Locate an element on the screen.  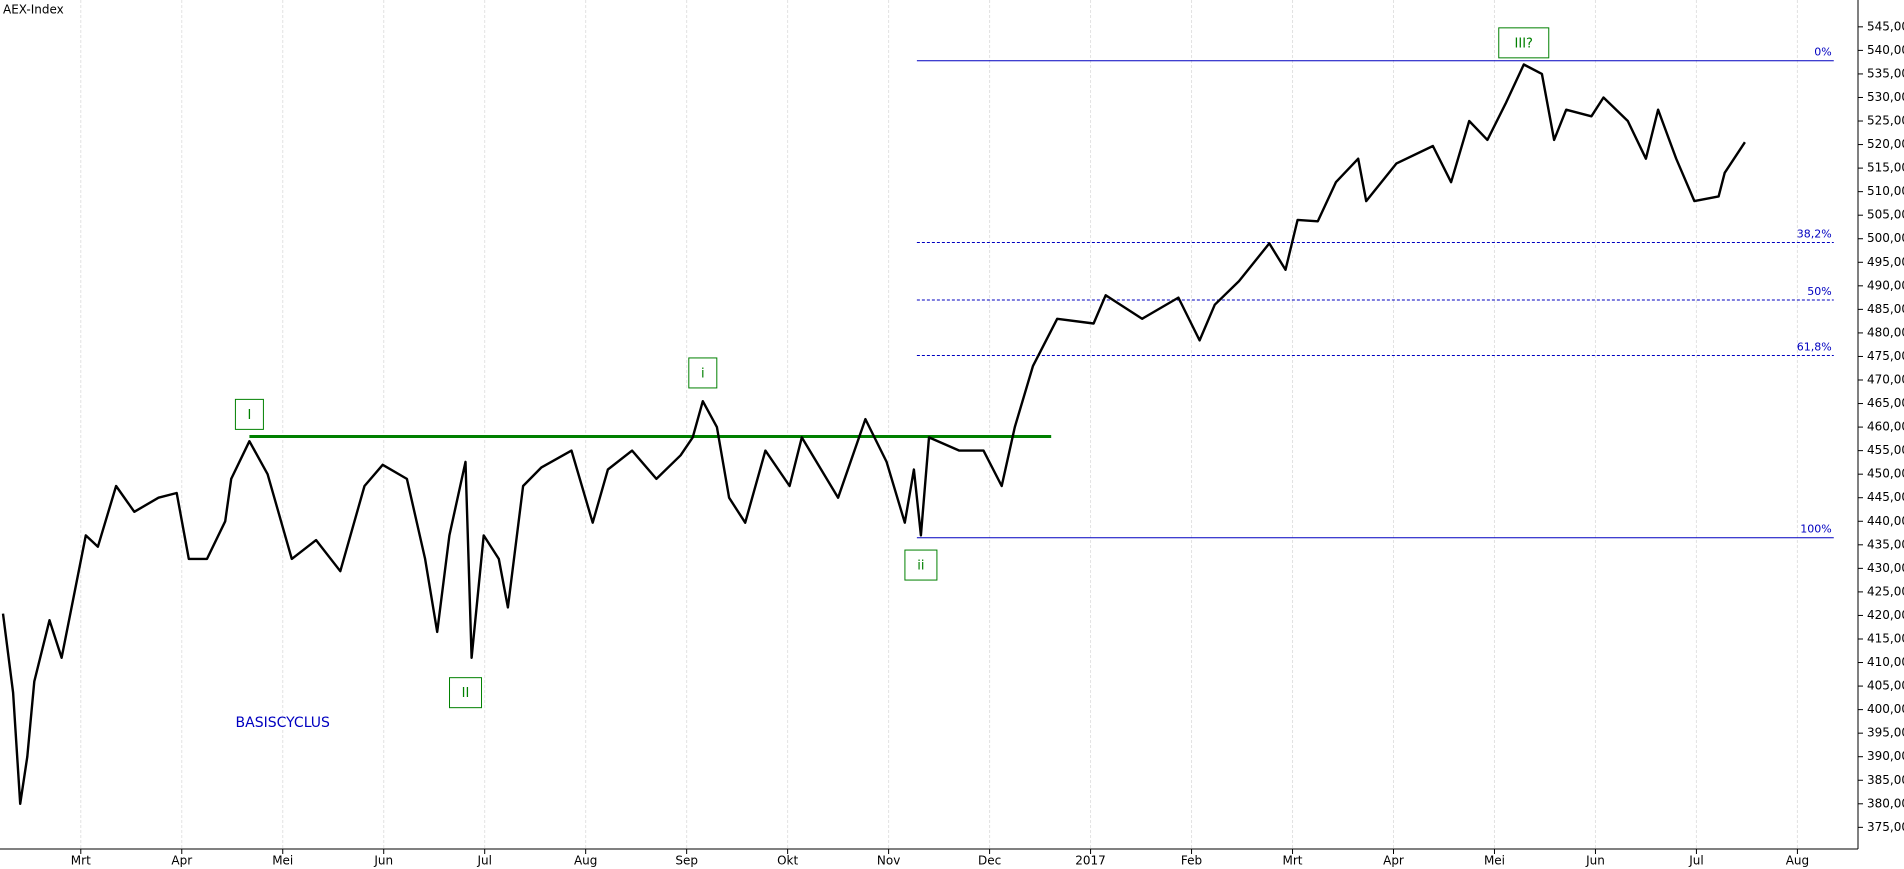
y-tick-label: 430,00 is located at coordinates (1885, 568).